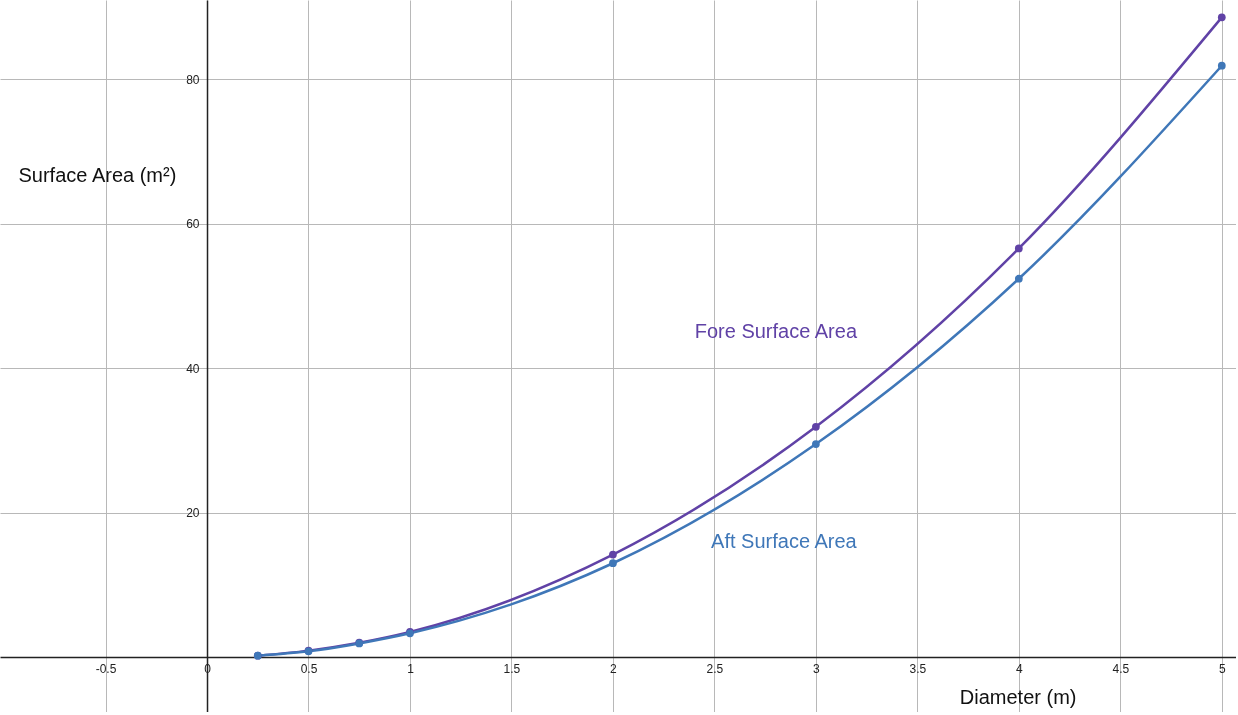  What do you see at coordinates (309, 668) in the screenshot?
I see `x-tick-label: 0.5` at bounding box center [309, 668].